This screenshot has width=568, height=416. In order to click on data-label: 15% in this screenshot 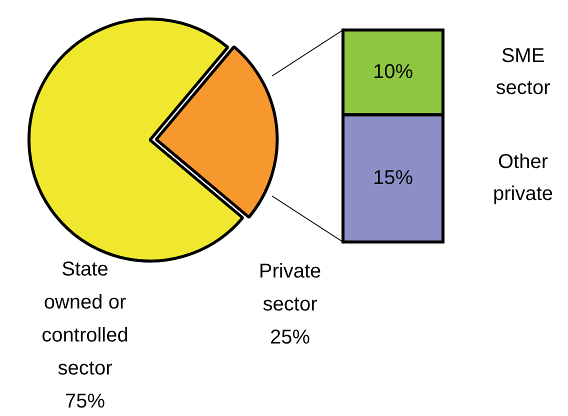, I will do `click(393, 177)`.